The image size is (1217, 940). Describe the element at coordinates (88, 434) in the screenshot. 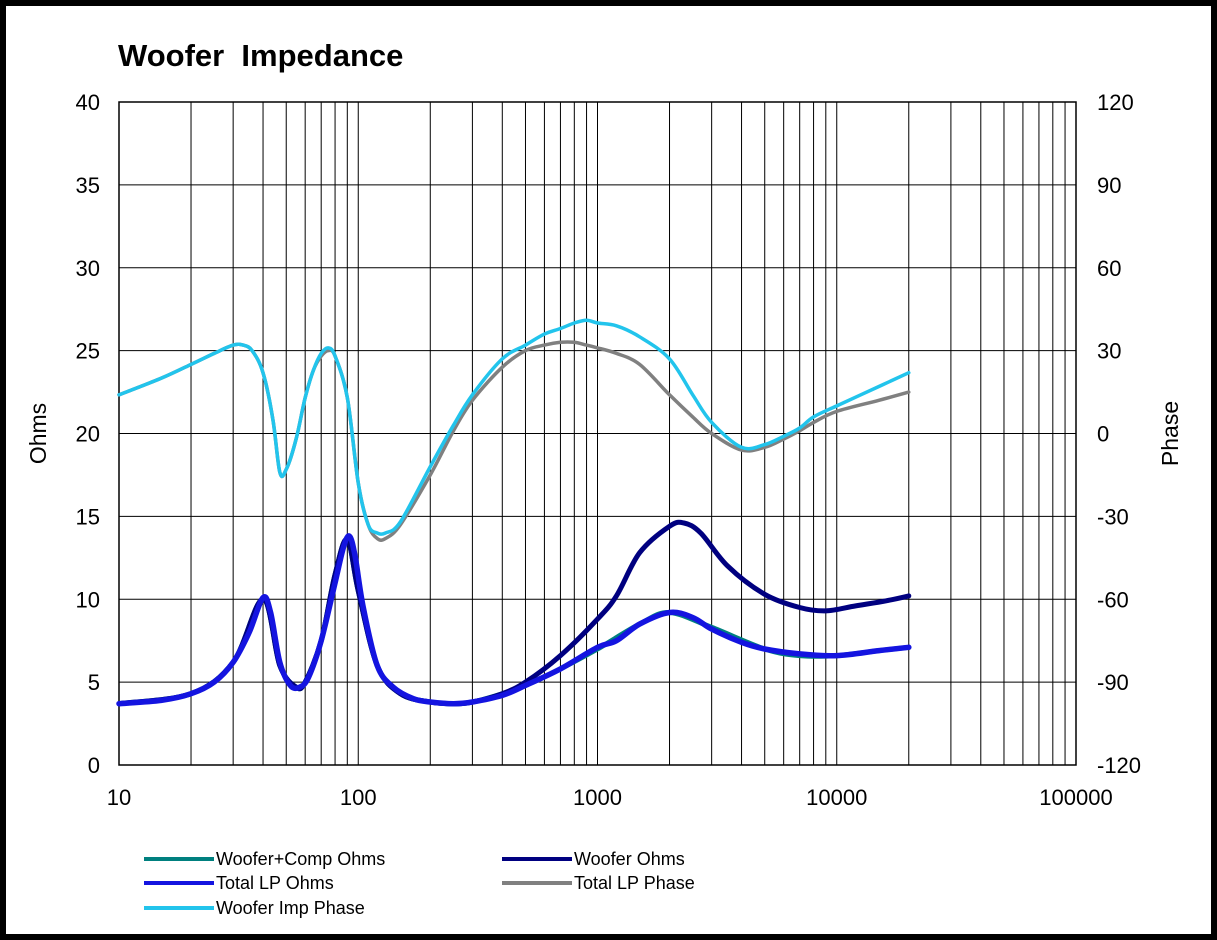

I see `y-tick-label: 20` at that location.